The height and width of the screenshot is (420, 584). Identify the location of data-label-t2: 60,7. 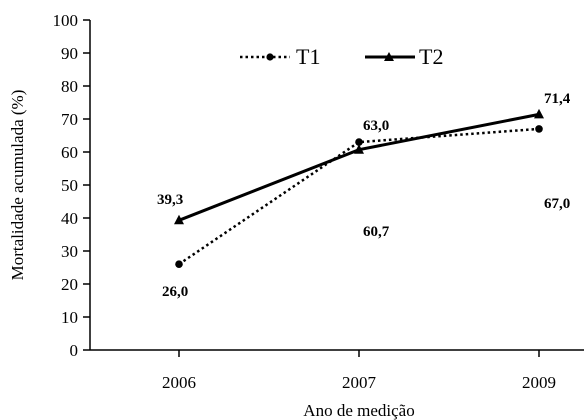
(376, 232).